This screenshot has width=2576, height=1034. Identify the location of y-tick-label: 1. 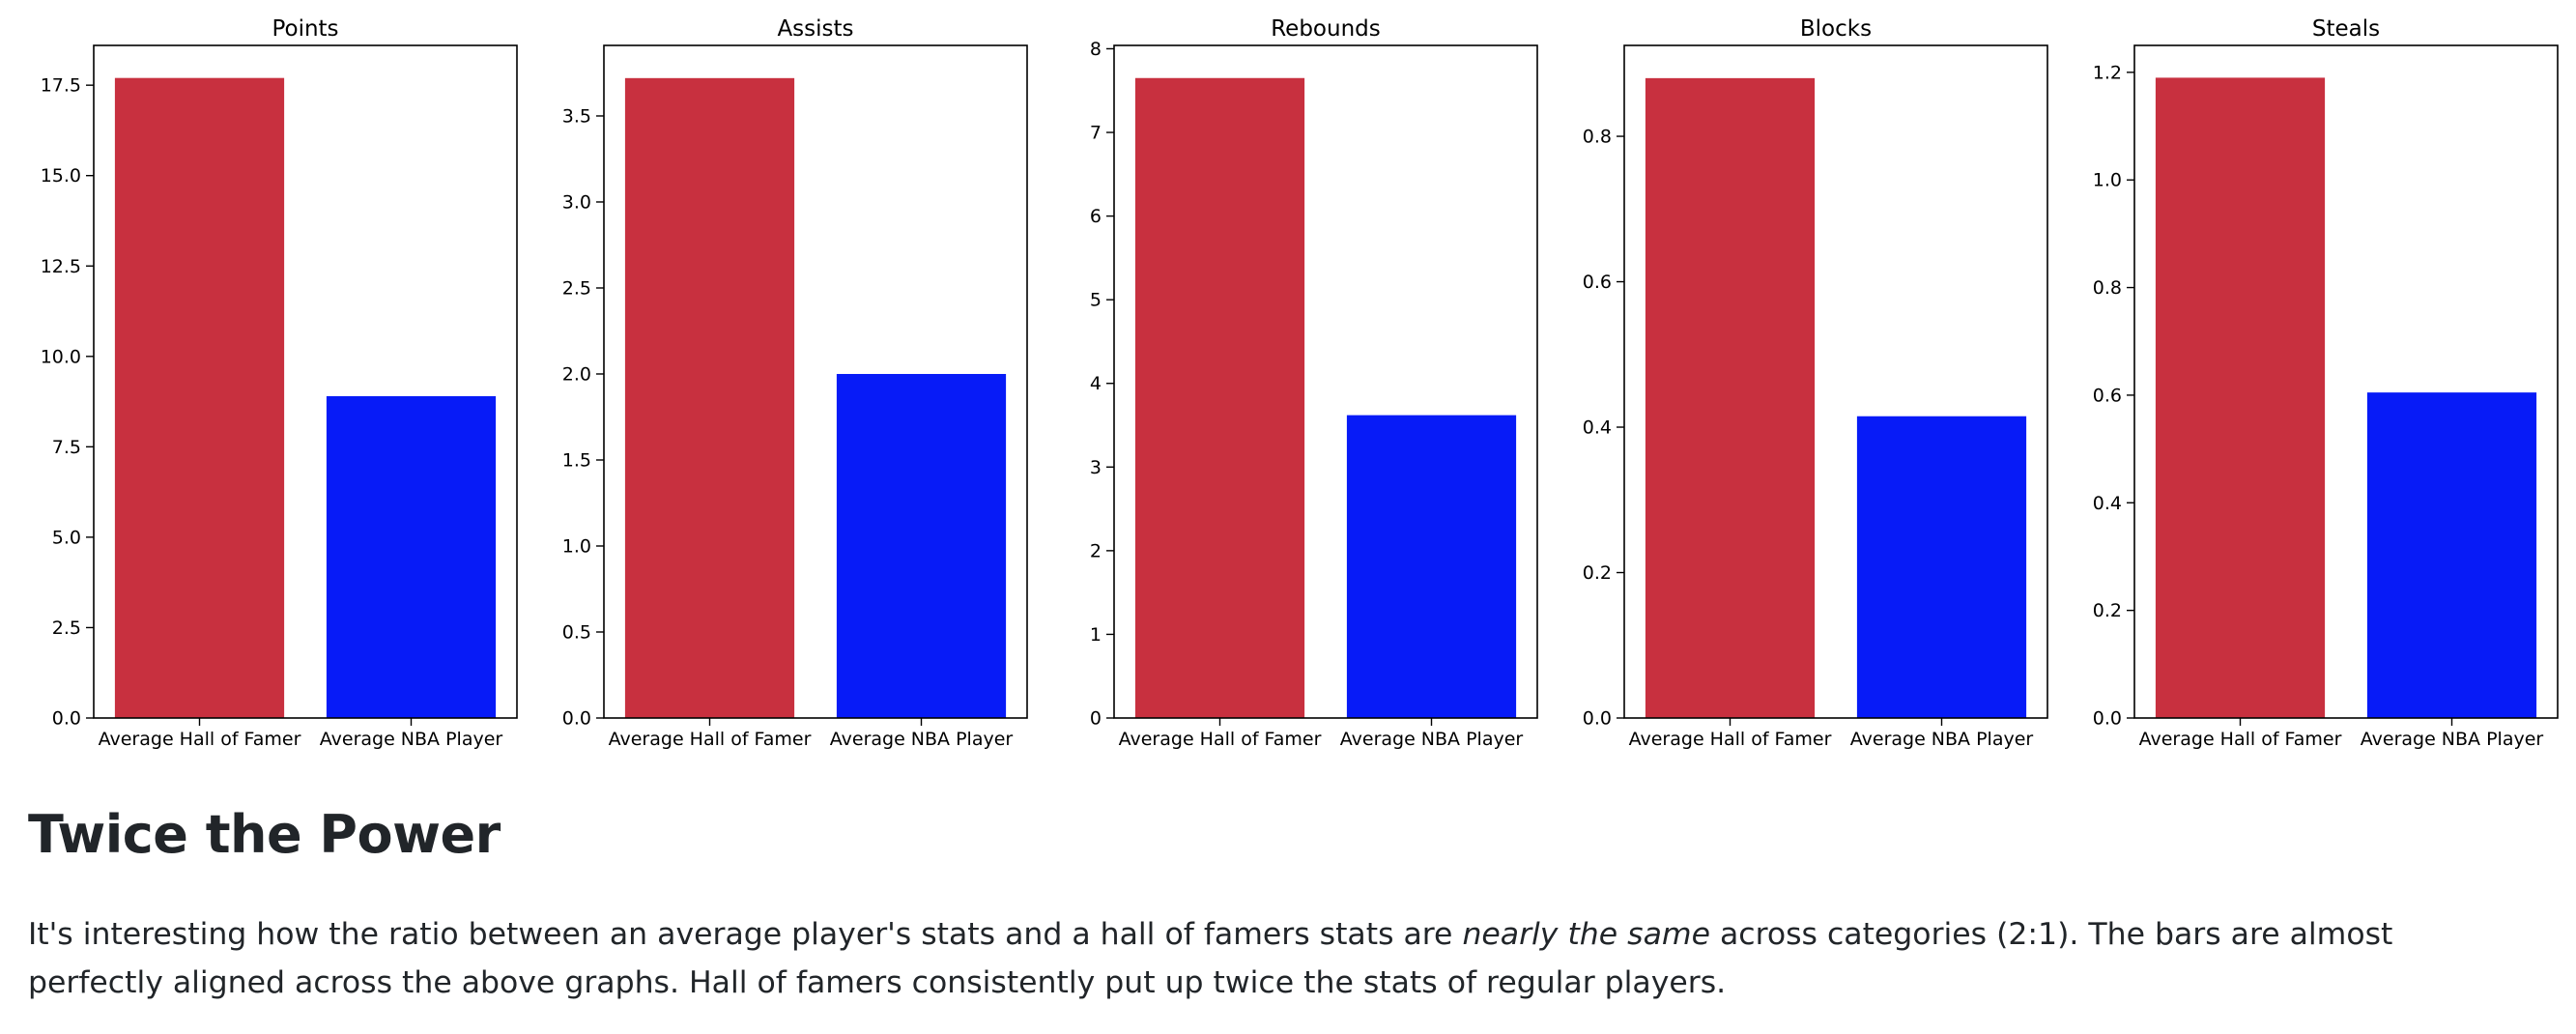
(1096, 635).